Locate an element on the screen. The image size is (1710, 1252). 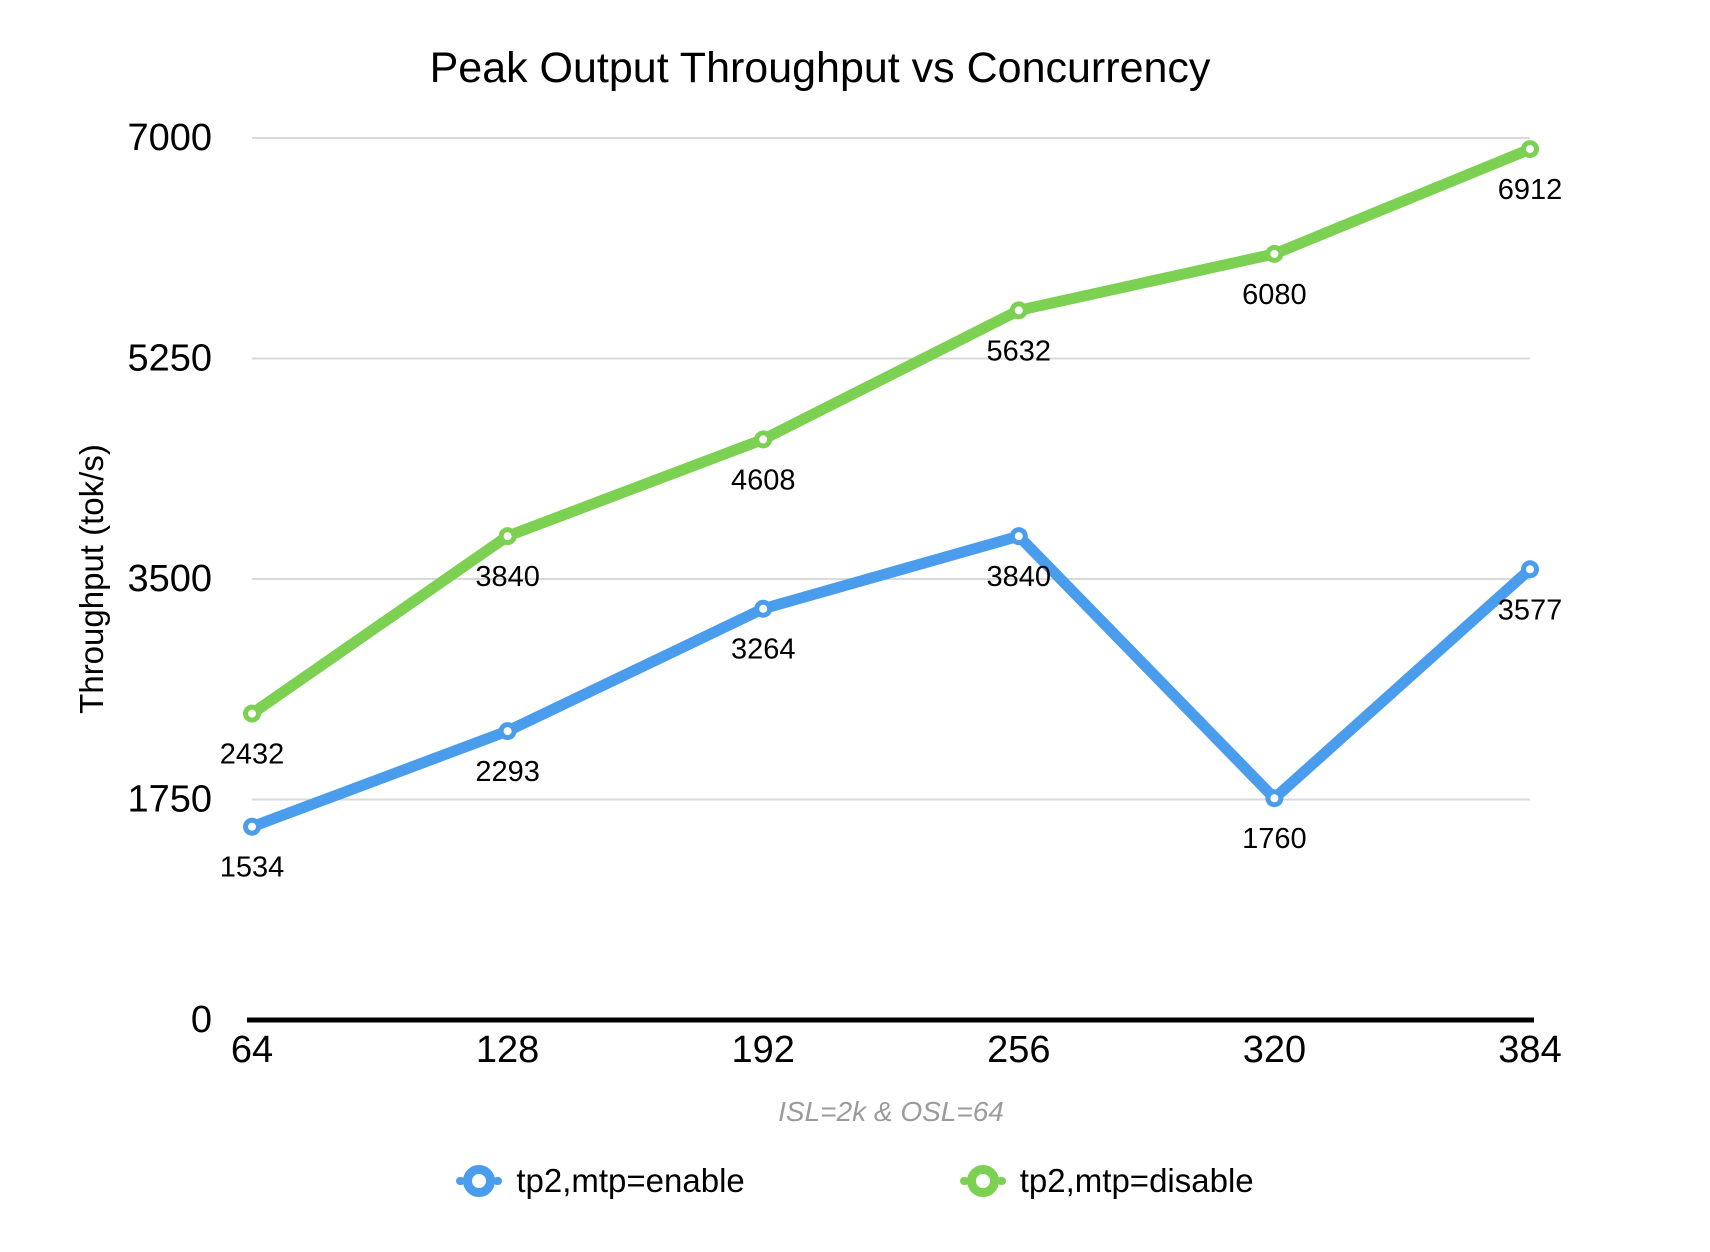
x-tick-label-64: 64 is located at coordinates (252, 1050).